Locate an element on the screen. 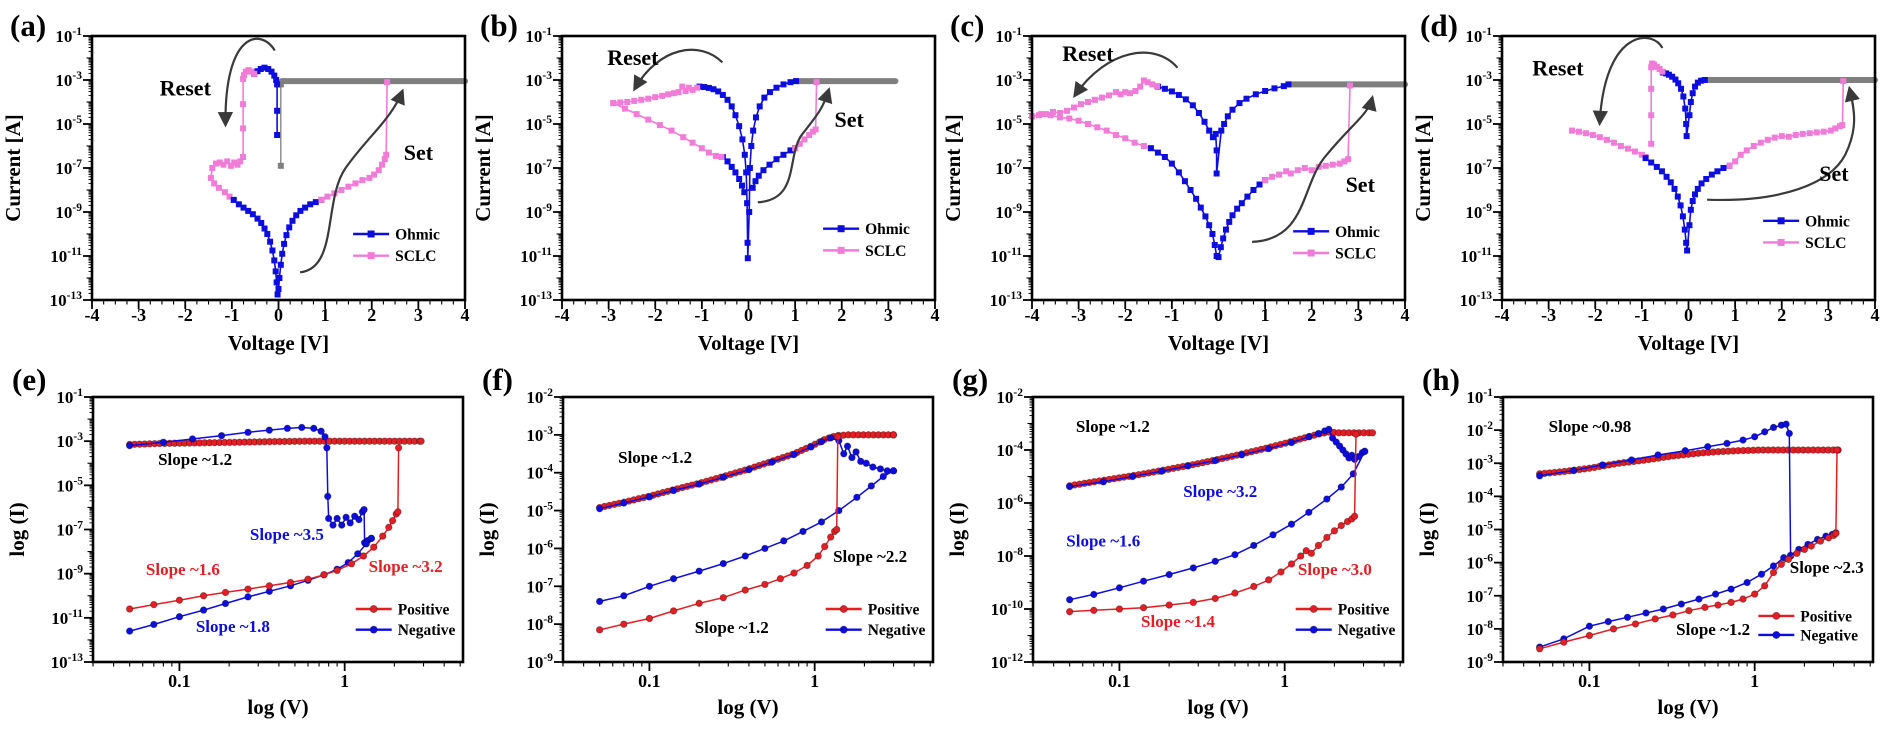 Image resolution: width=1880 pixels, height=734 pixels. svg-text: 10⁻¹² is located at coordinates (1007, 662).